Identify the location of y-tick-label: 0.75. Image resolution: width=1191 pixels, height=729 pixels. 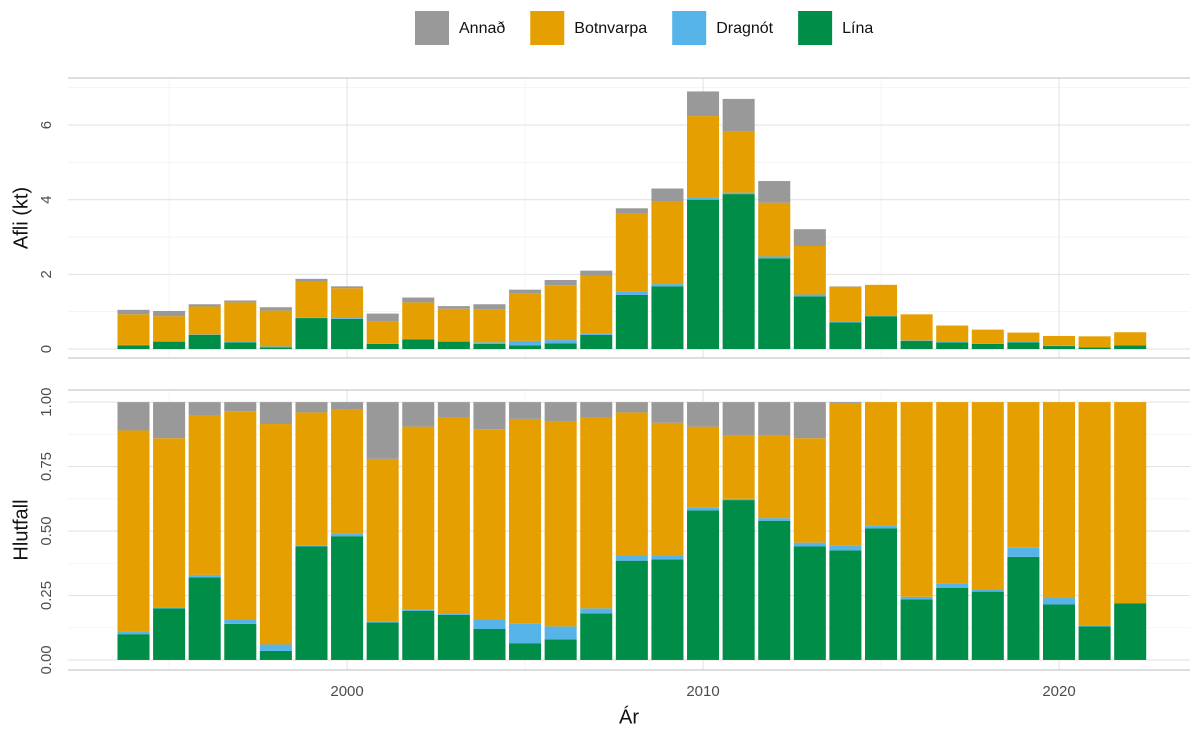
(46, 466).